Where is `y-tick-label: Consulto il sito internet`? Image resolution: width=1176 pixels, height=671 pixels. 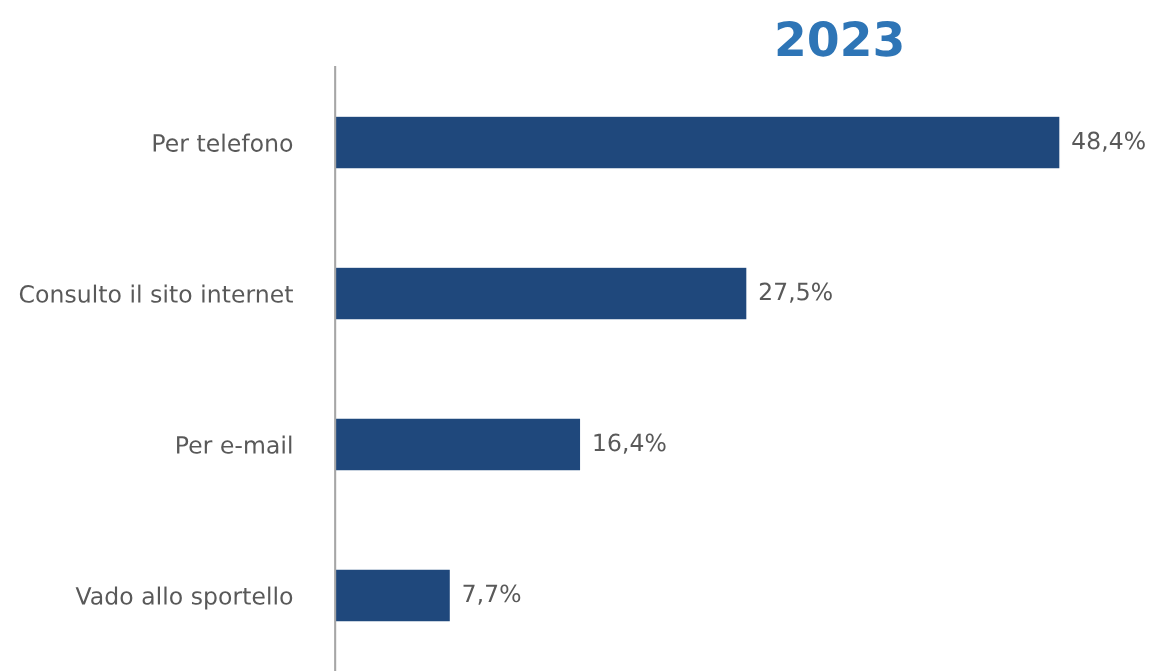
y-tick-label: Consulto il sito internet is located at coordinates (156, 293).